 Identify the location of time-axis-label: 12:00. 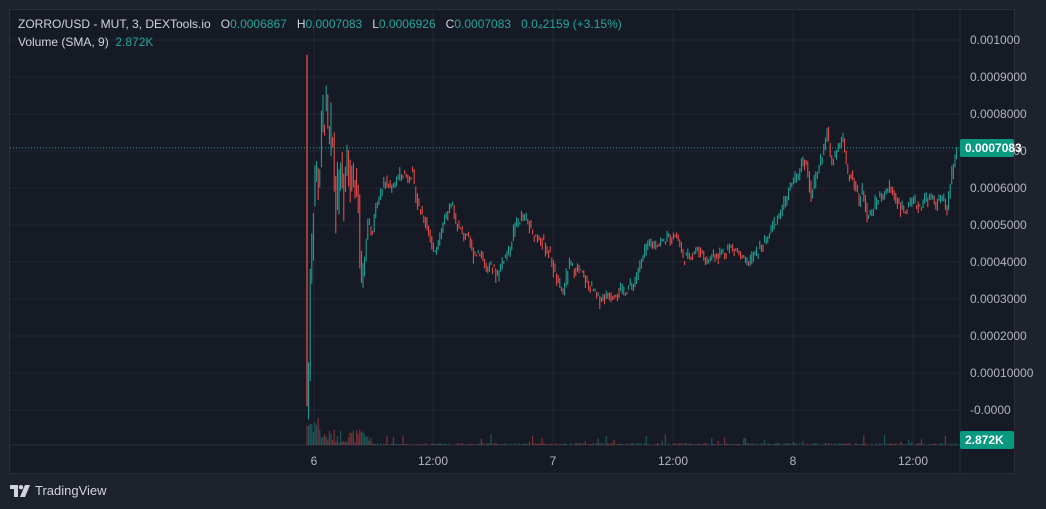
(673, 461).